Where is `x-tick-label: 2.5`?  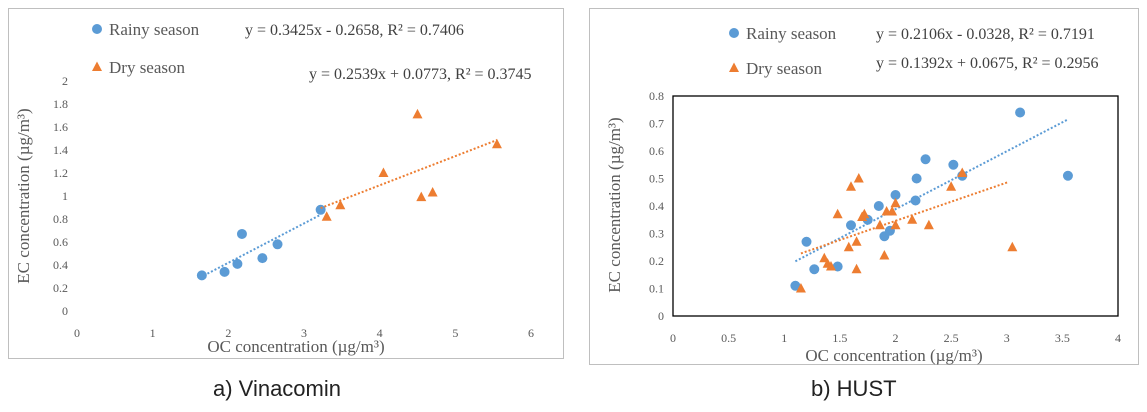
x-tick-label: 2.5 is located at coordinates (951, 338).